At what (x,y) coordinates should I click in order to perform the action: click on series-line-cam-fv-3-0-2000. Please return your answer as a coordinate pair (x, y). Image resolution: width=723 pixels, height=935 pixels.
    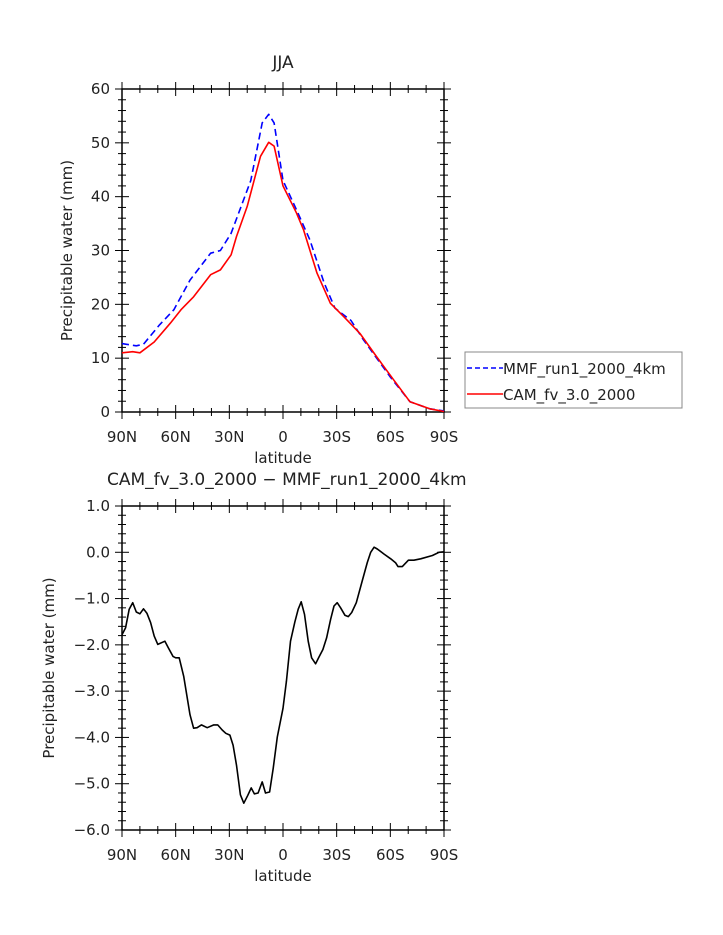
    Looking at the image, I should click on (283, 277).